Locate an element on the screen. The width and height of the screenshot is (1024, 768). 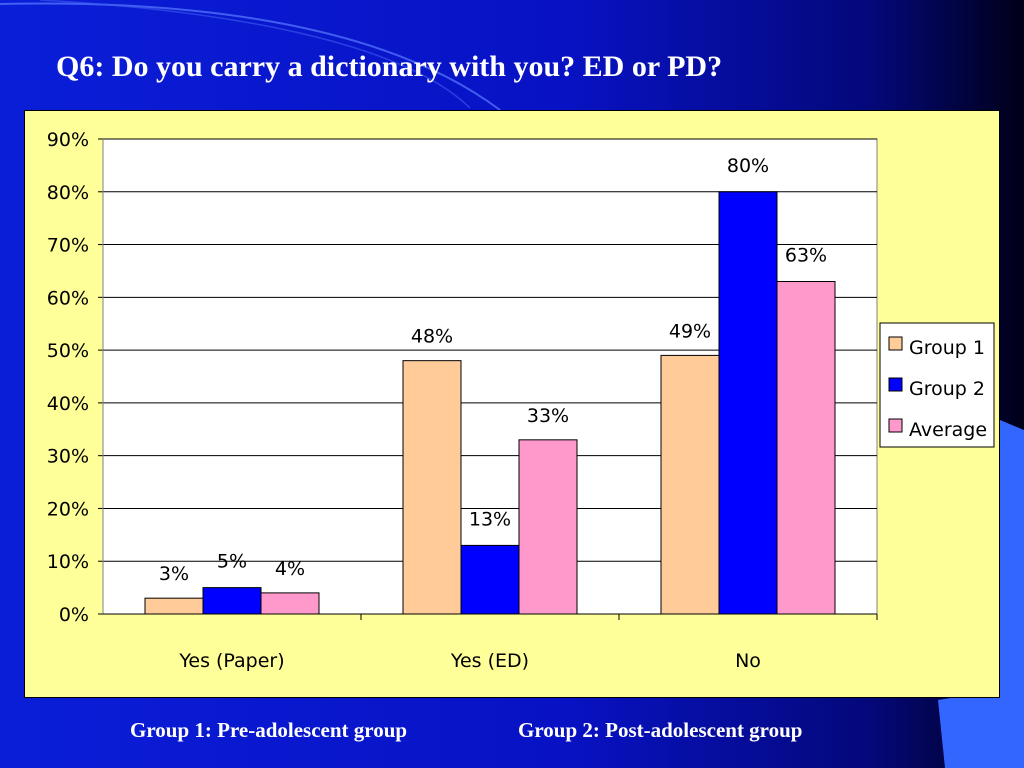
data-label: 80% is located at coordinates (748, 166).